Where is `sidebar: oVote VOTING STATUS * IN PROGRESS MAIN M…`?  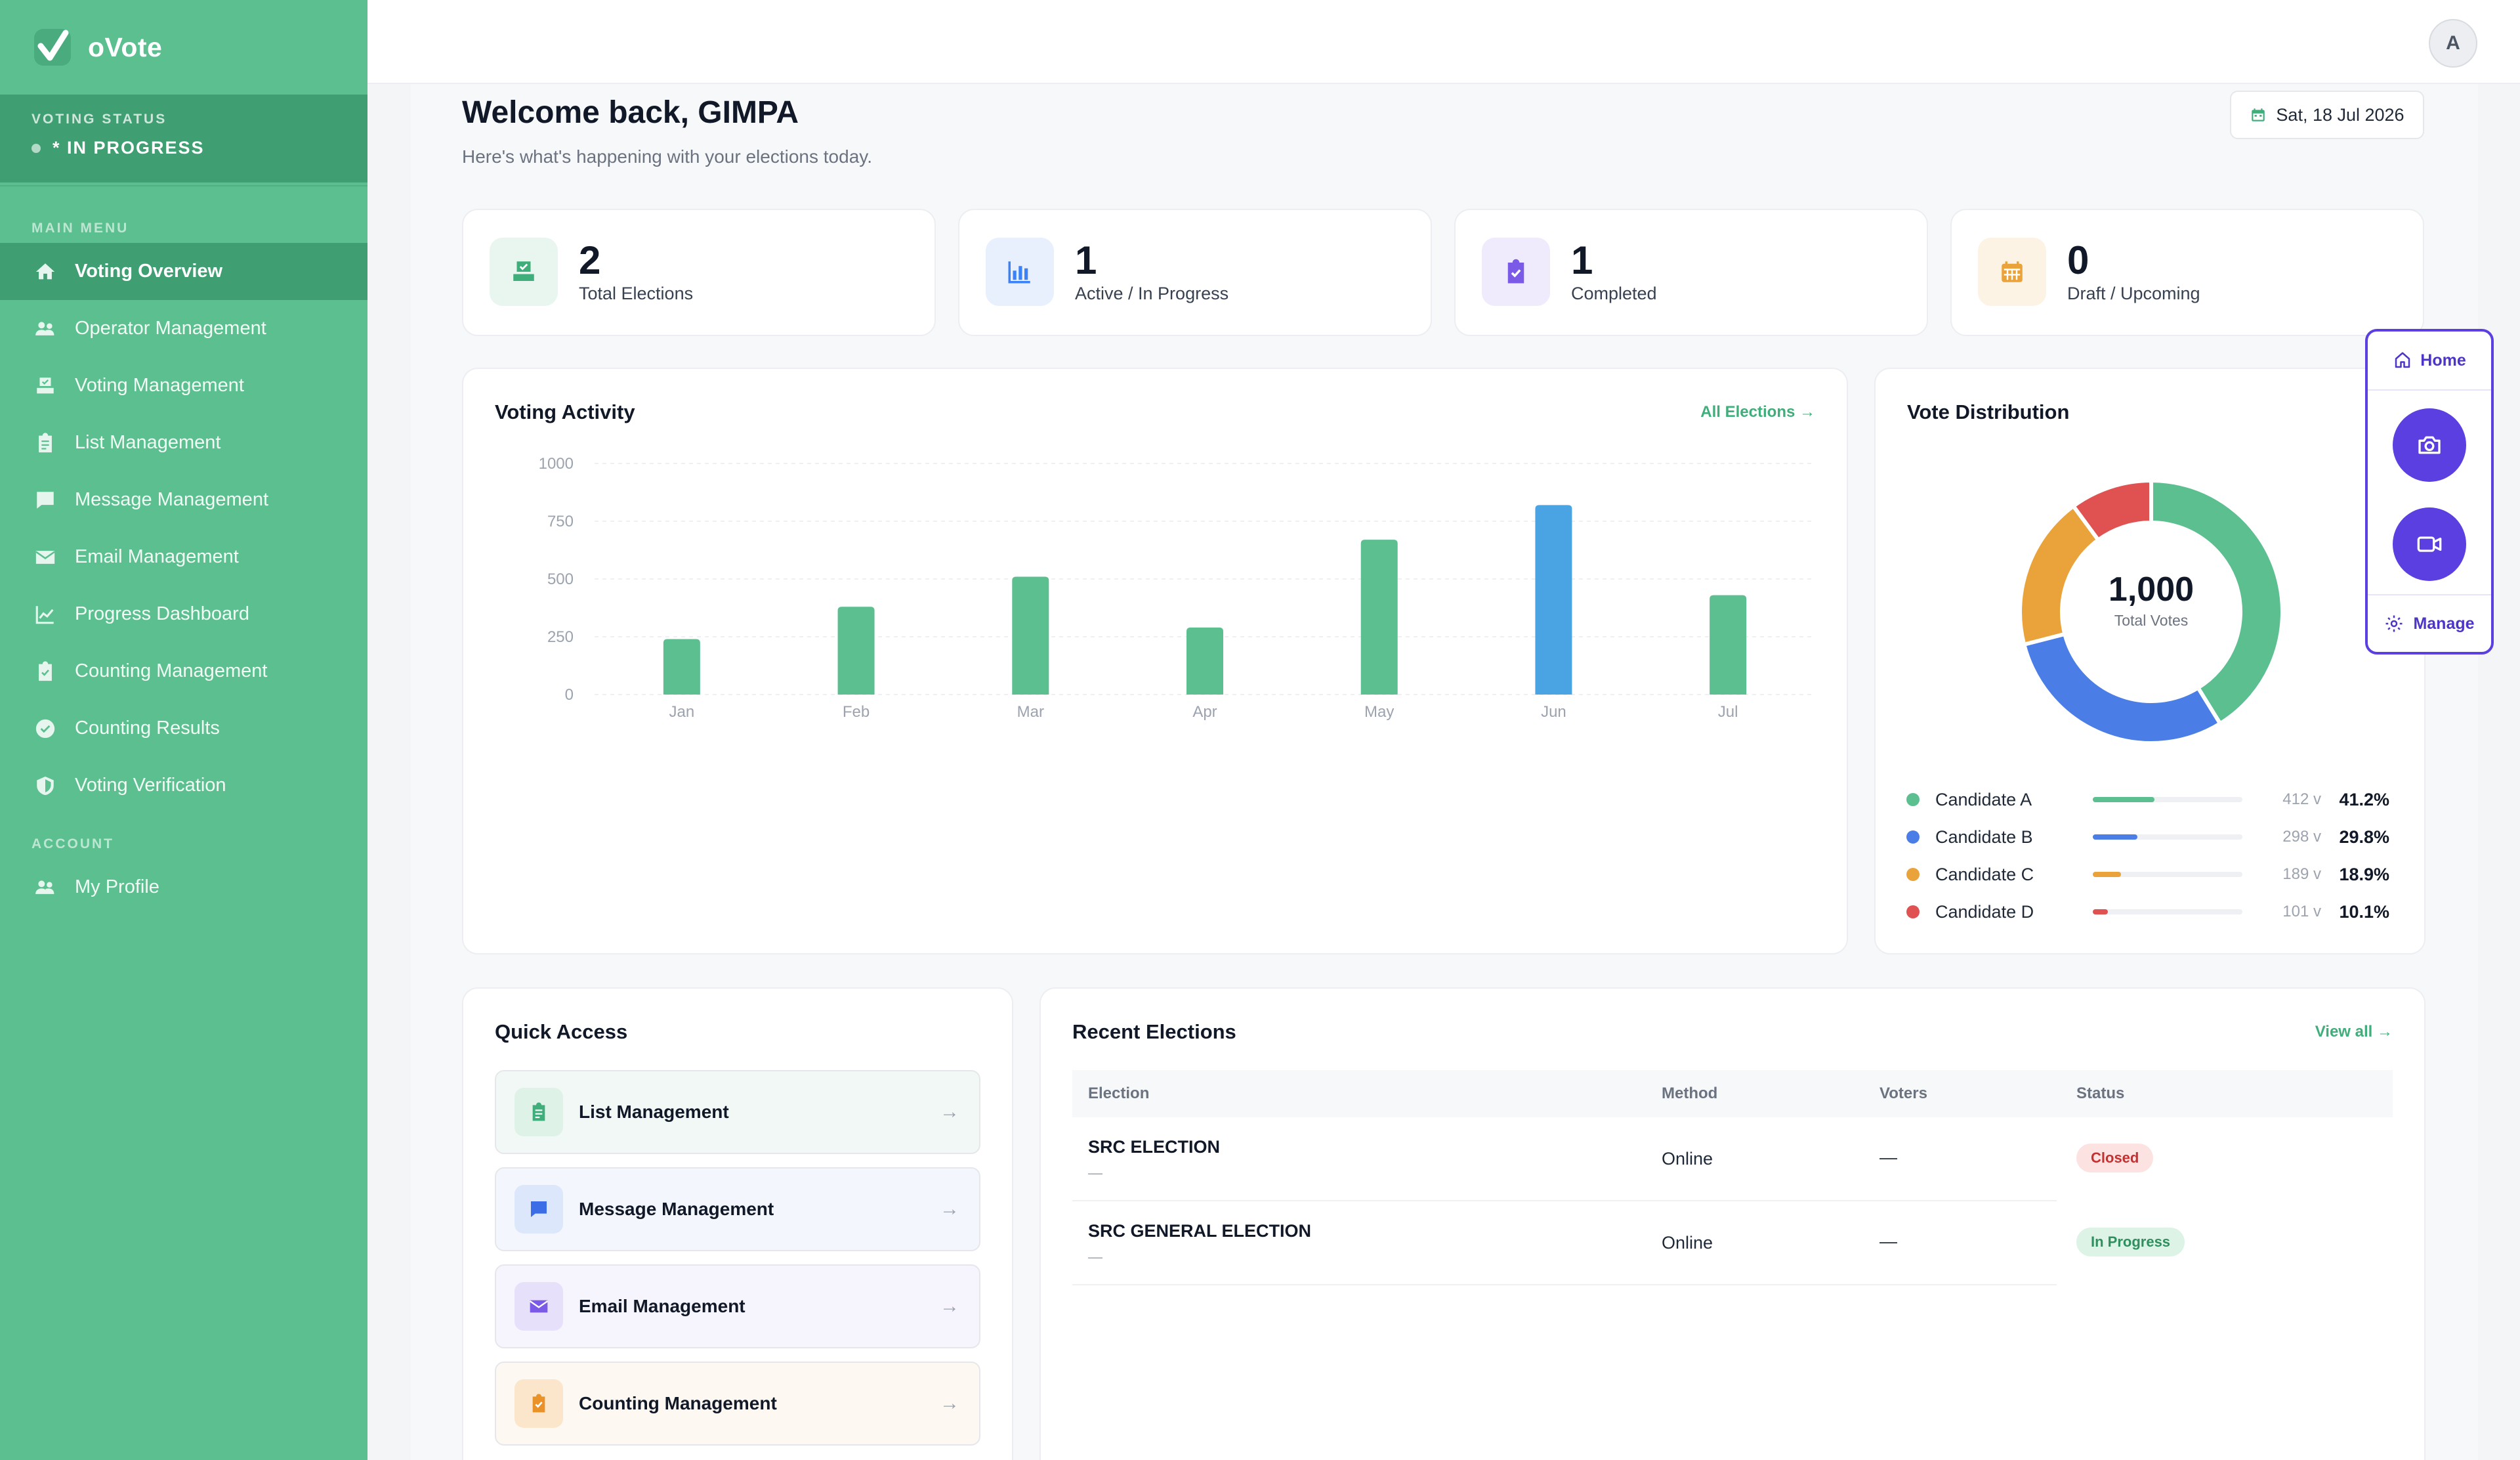
sidebar: oVote VOTING STATUS * IN PROGRESS MAIN M… is located at coordinates (184, 730).